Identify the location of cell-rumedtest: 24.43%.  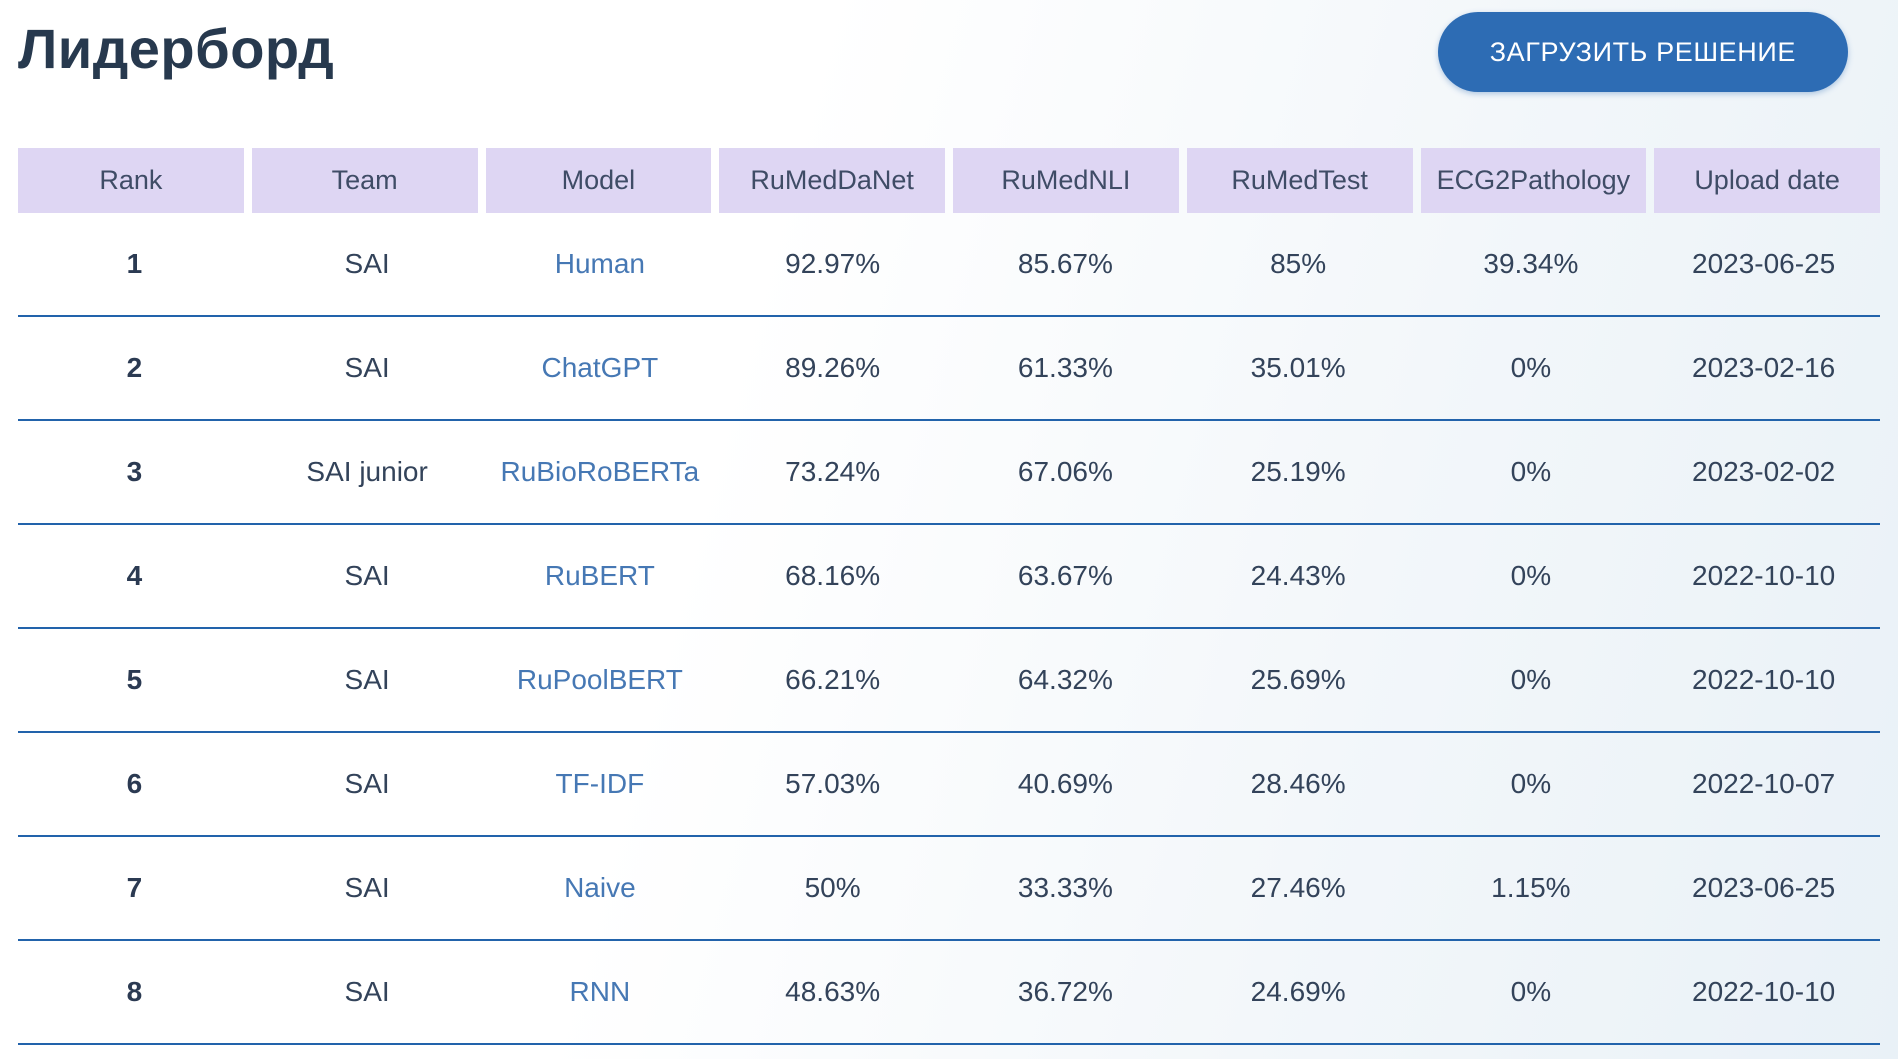
(1298, 575).